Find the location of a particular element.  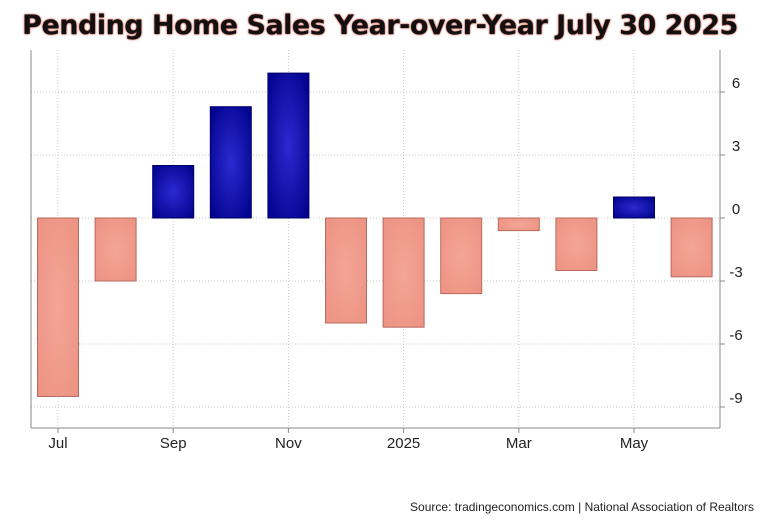

y-tick-labels: 6 3 0 -3 -6 -9 is located at coordinates (735, 241).